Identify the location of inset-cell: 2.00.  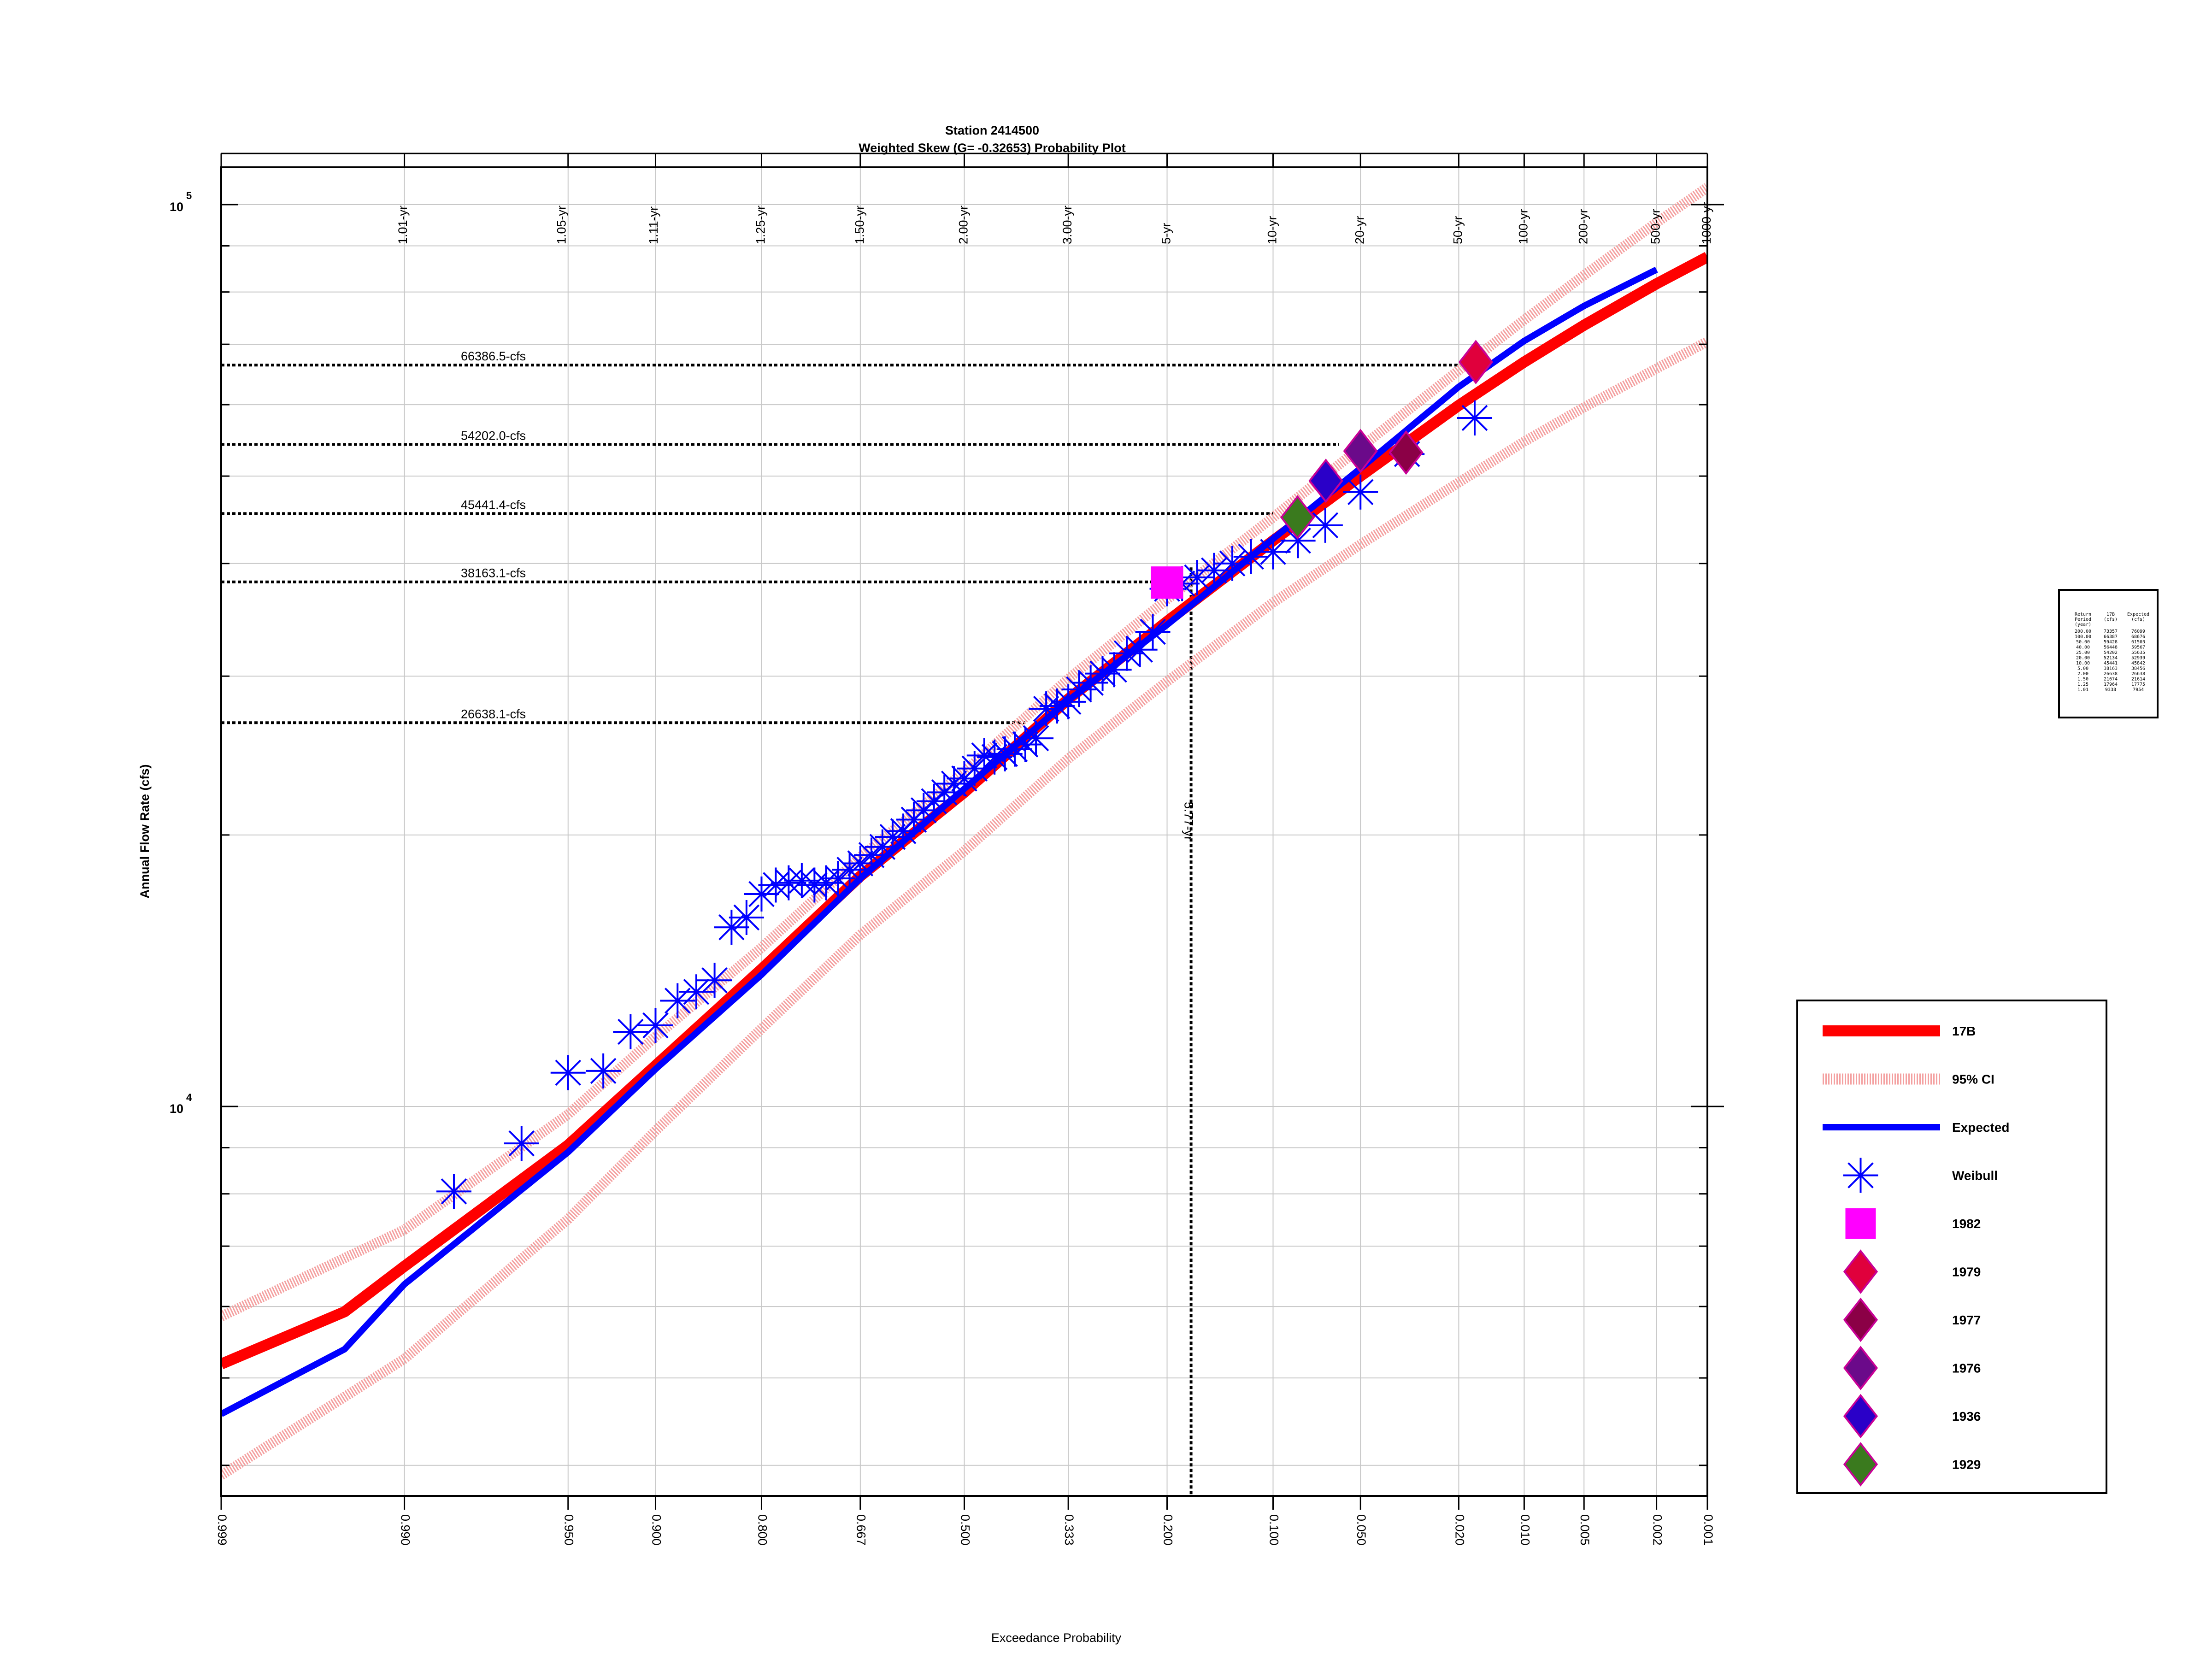
(2082, 674).